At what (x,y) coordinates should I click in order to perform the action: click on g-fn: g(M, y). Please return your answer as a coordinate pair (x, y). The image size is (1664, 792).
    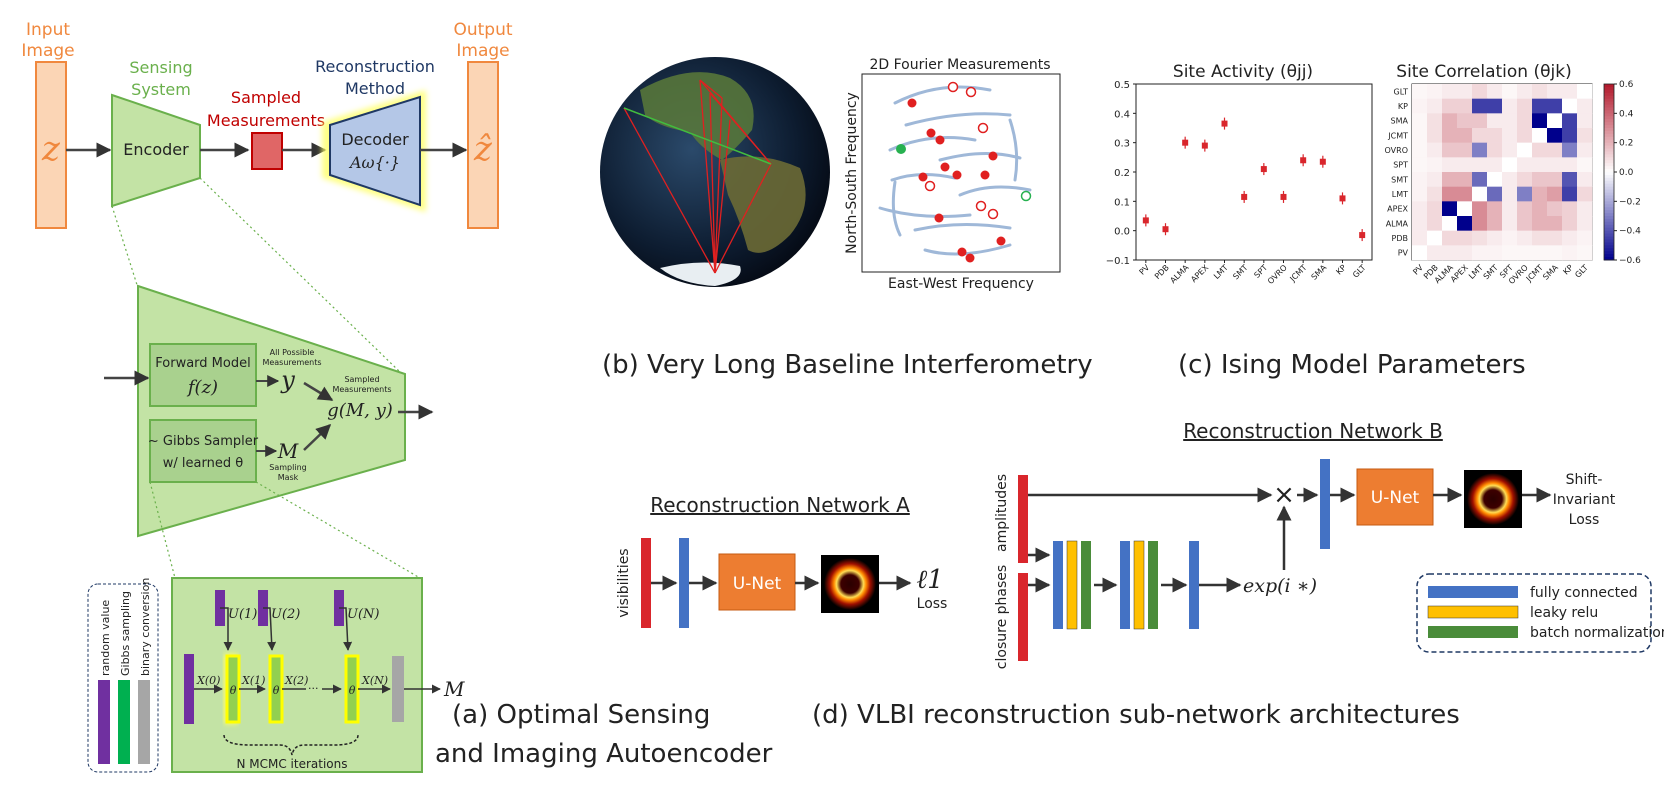
    Looking at the image, I should click on (360, 410).